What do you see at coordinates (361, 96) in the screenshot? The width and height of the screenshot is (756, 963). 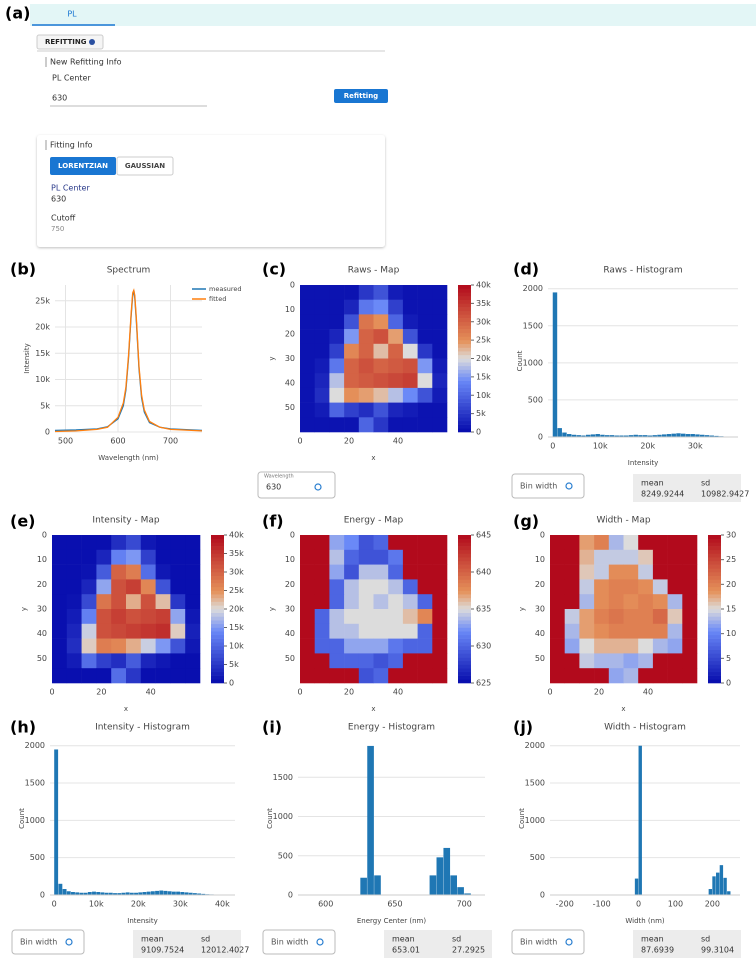 I see `refitting-button` at bounding box center [361, 96].